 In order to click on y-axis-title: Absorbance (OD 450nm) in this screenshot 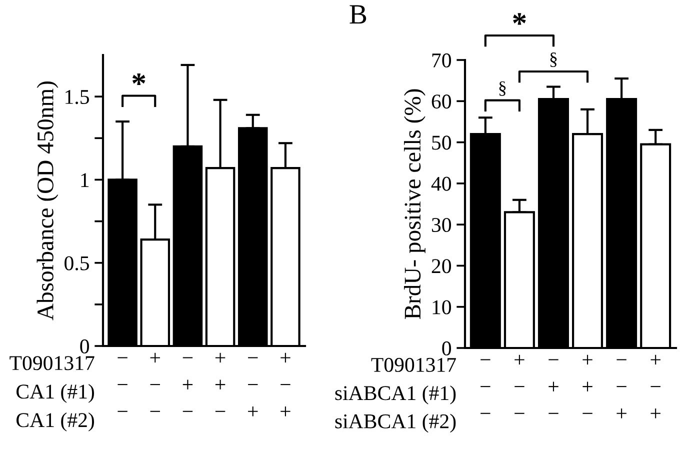, I will do `click(47, 201)`.